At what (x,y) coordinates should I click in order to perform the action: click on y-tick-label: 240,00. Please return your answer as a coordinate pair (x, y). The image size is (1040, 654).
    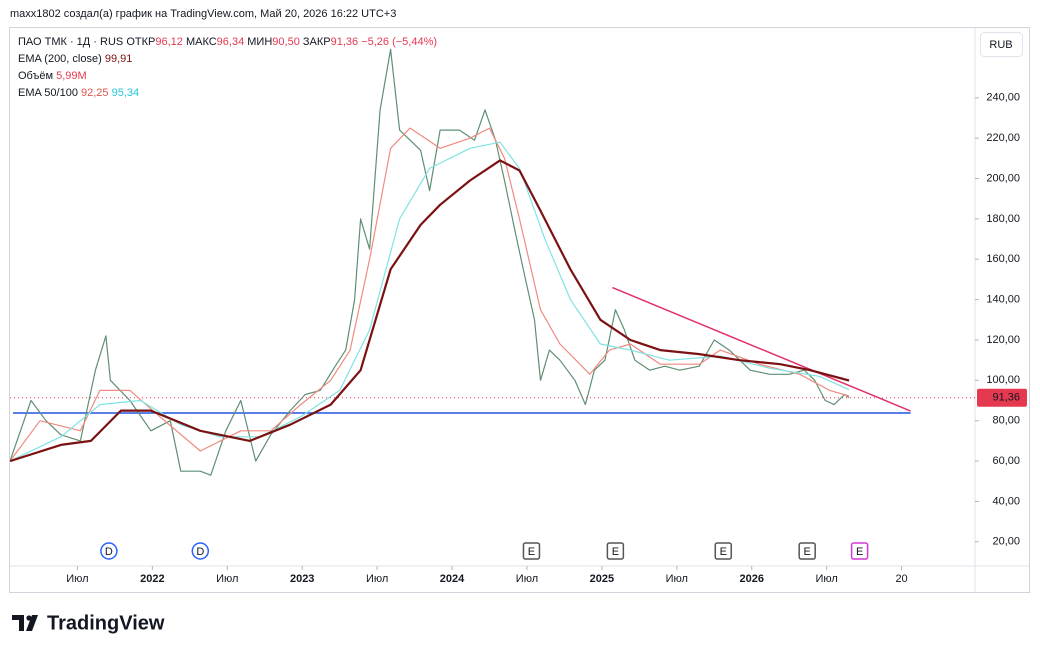
    Looking at the image, I should click on (1003, 98).